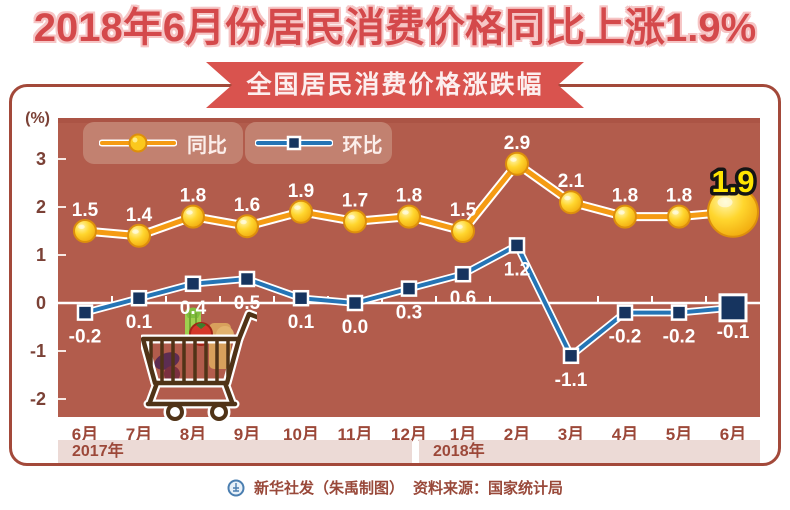 Image resolution: width=790 pixels, height=510 pixels. Describe the element at coordinates (293, 143) in the screenshot. I see `mom-line-marker-icon` at that location.